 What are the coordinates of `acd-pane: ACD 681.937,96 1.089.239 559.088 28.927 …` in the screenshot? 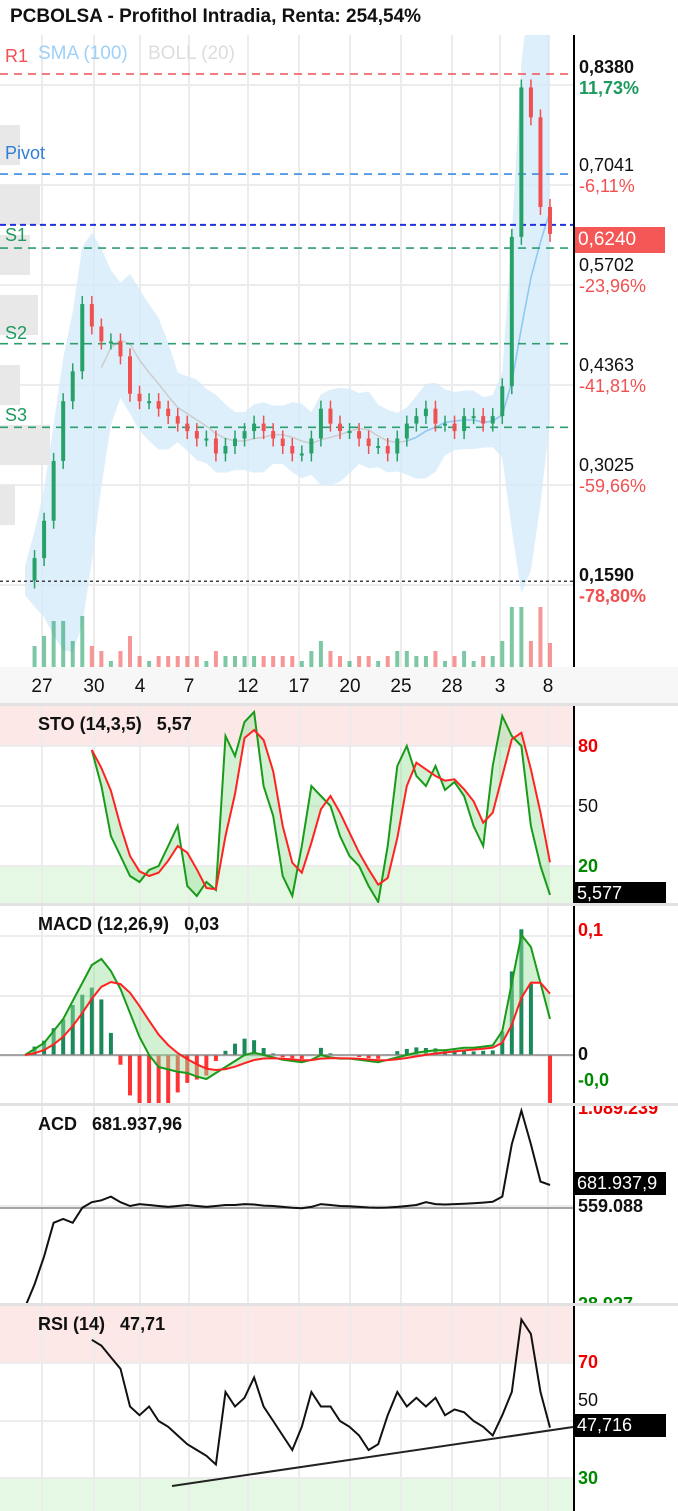 It's located at (339, 1203).